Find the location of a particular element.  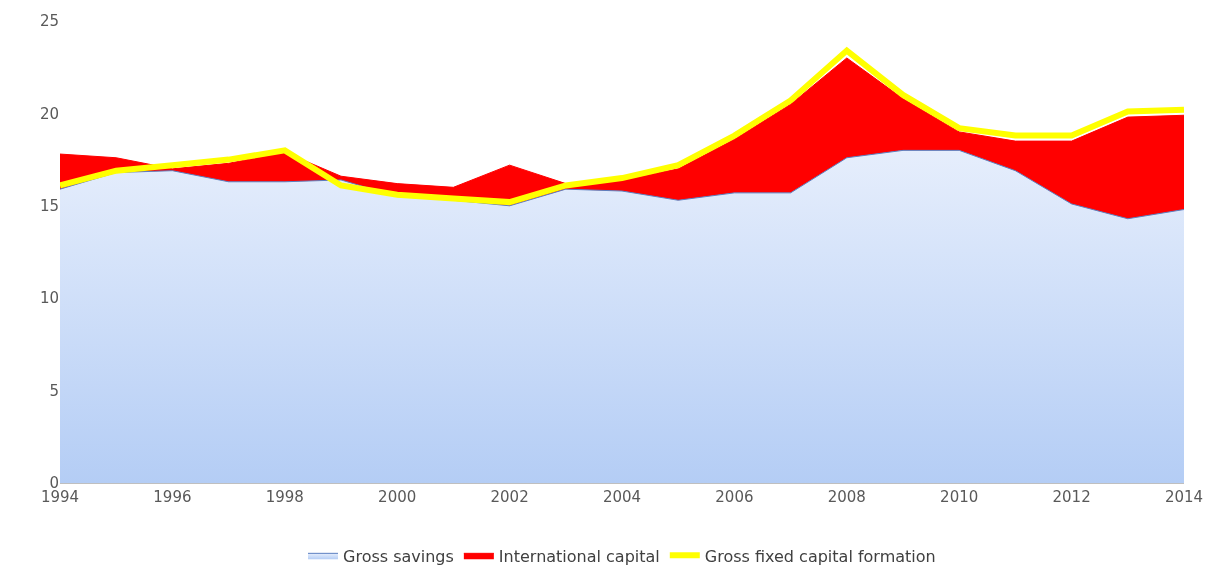

y-tick-label: 15 is located at coordinates (49, 206).